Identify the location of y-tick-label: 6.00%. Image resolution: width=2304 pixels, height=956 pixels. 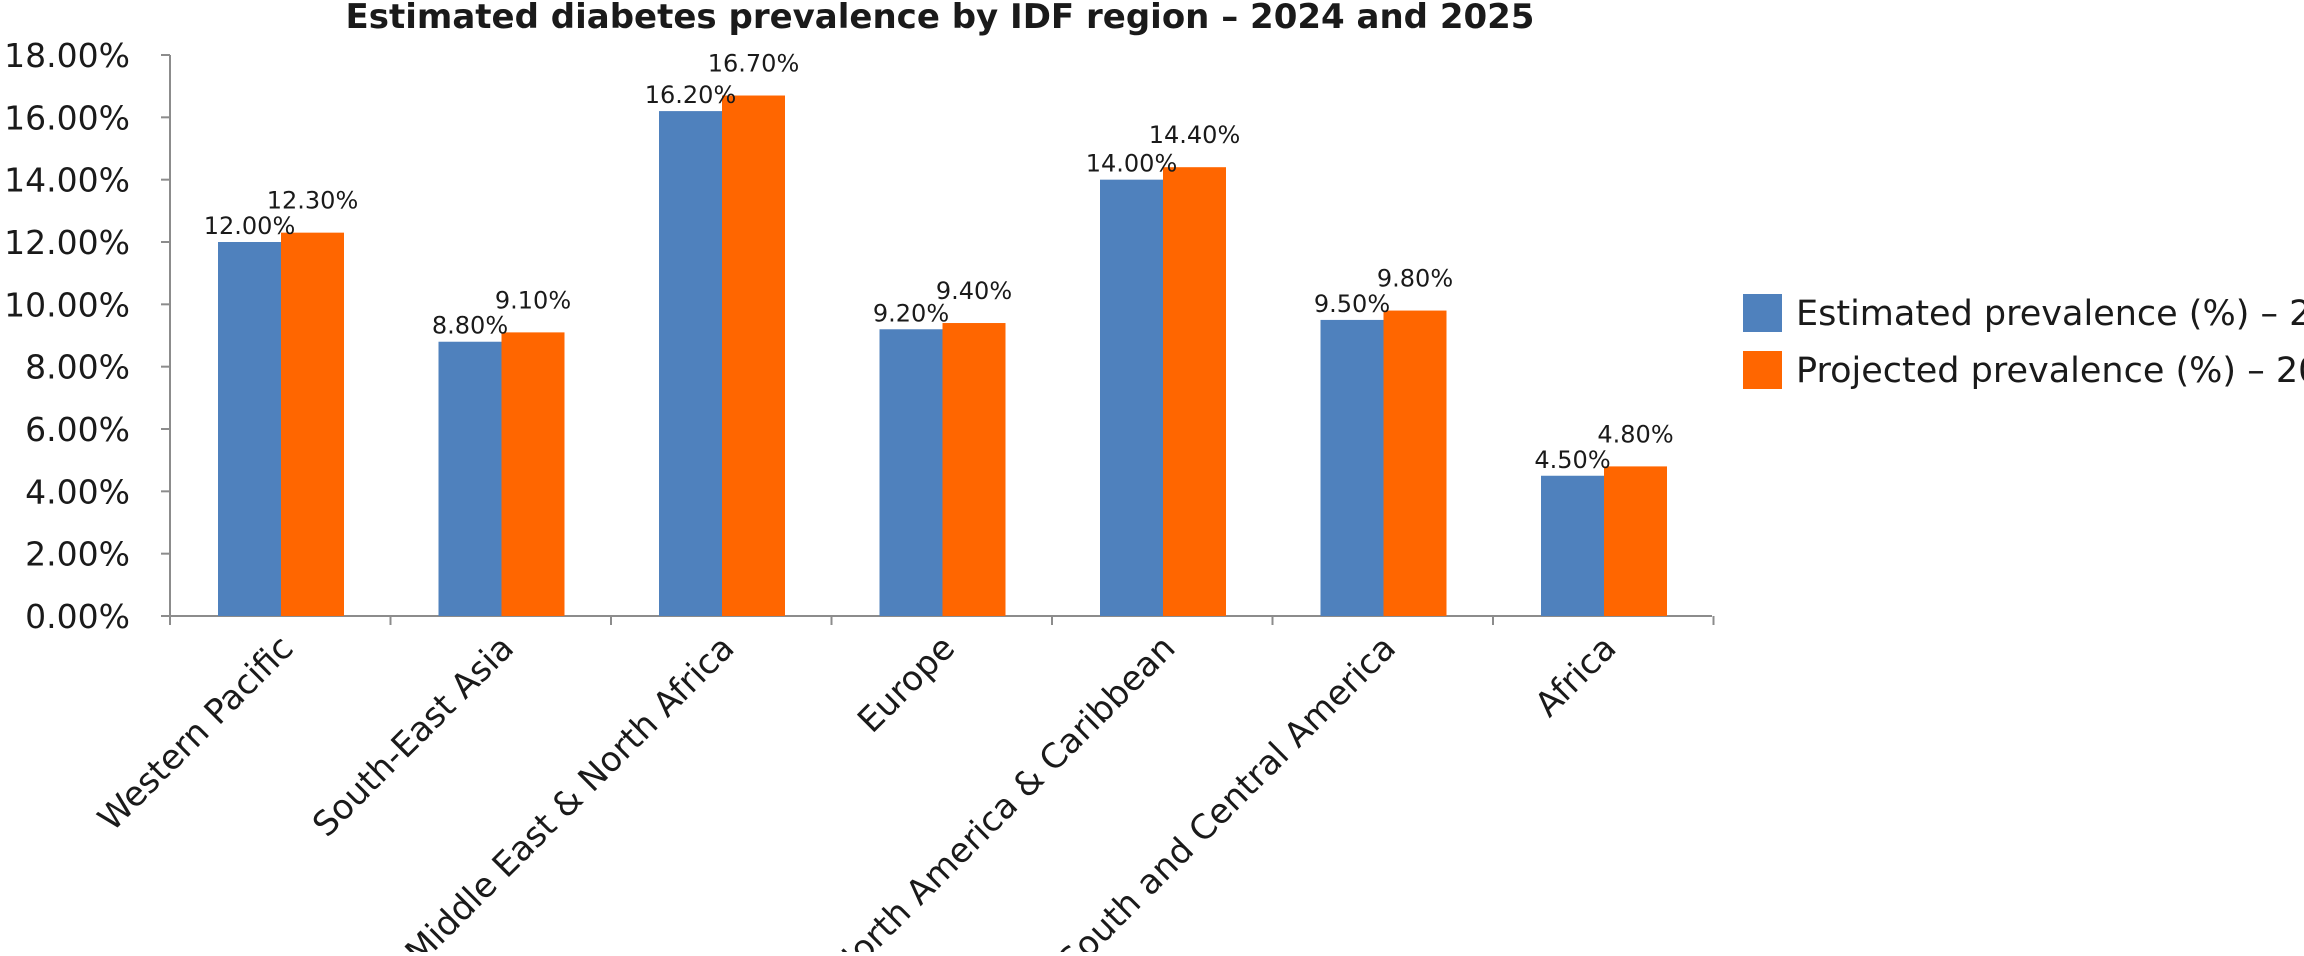
(77, 429).